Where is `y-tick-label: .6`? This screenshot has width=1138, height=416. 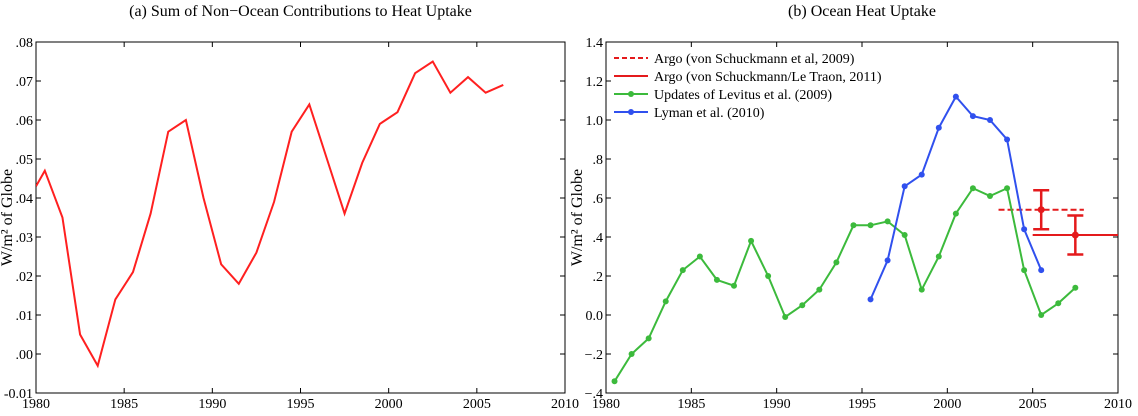
y-tick-label: .6 is located at coordinates (598, 199).